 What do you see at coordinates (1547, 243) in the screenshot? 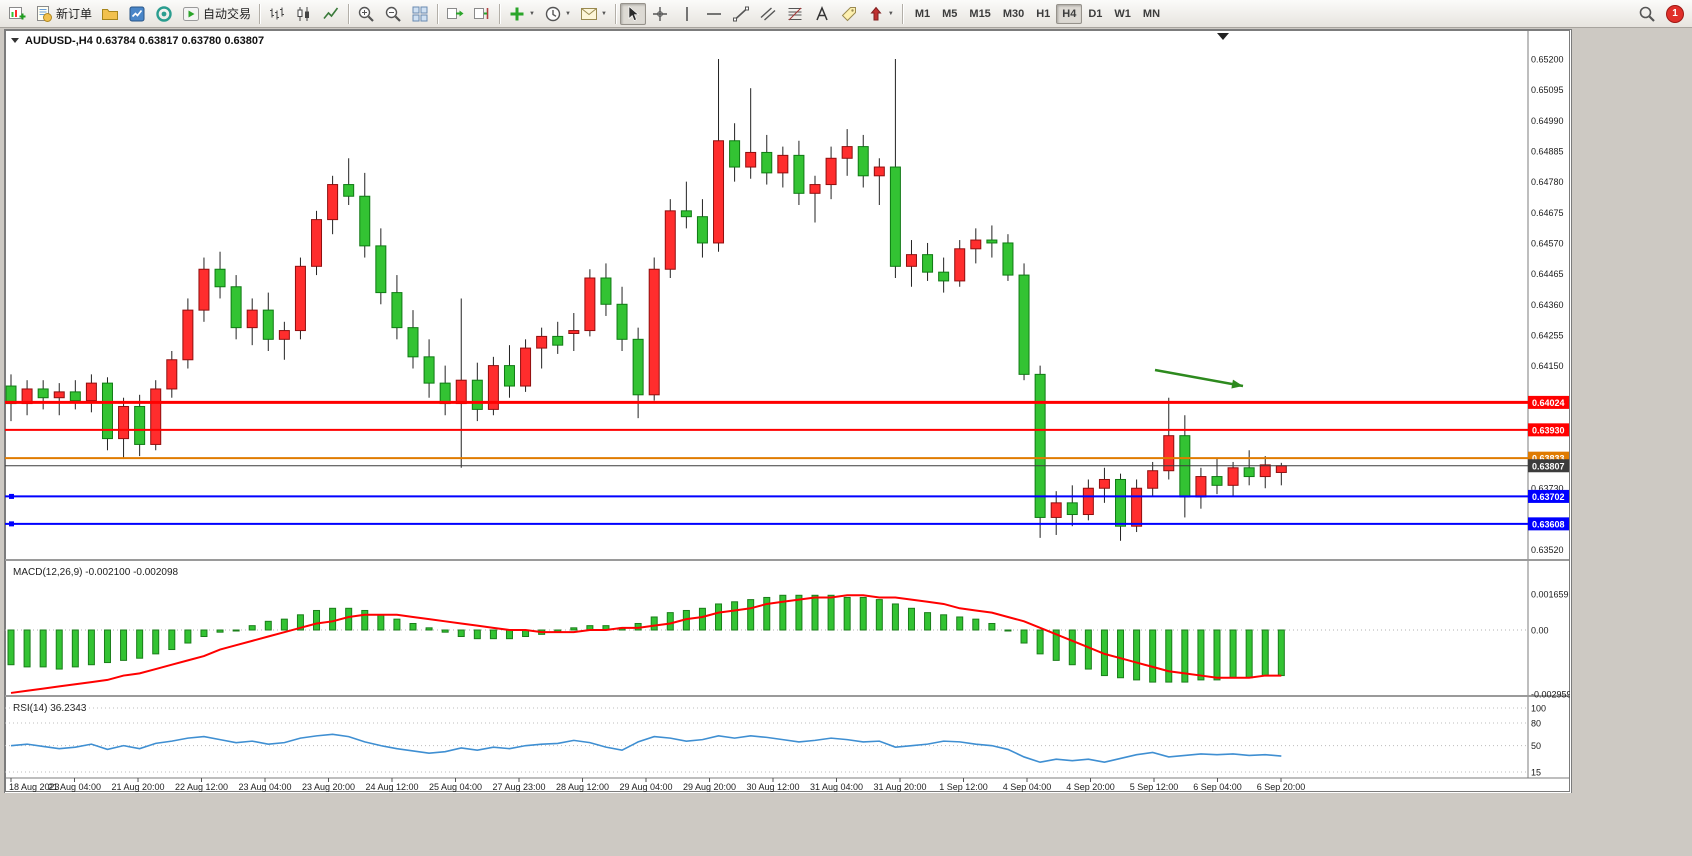
I see `price-axis-label: 0.64570` at bounding box center [1547, 243].